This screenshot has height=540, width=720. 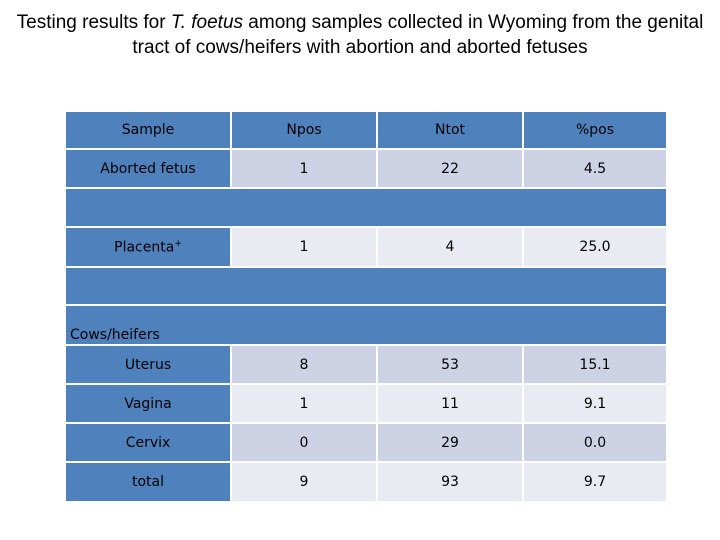 What do you see at coordinates (595, 130) in the screenshot?
I see `header-pct: %pos` at bounding box center [595, 130].